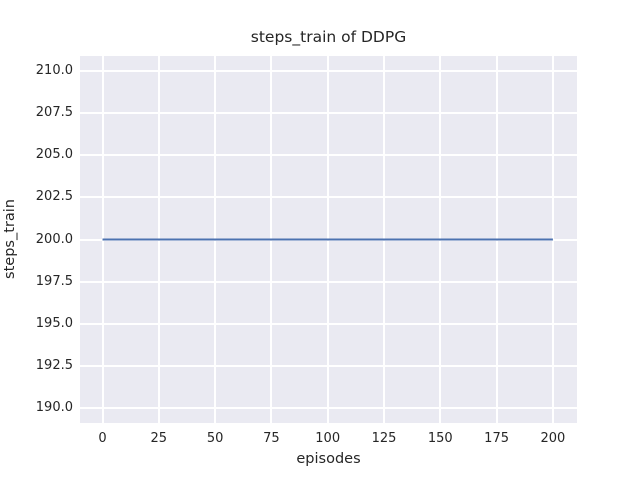  I want to click on x-tick-label: 175, so click(497, 438).